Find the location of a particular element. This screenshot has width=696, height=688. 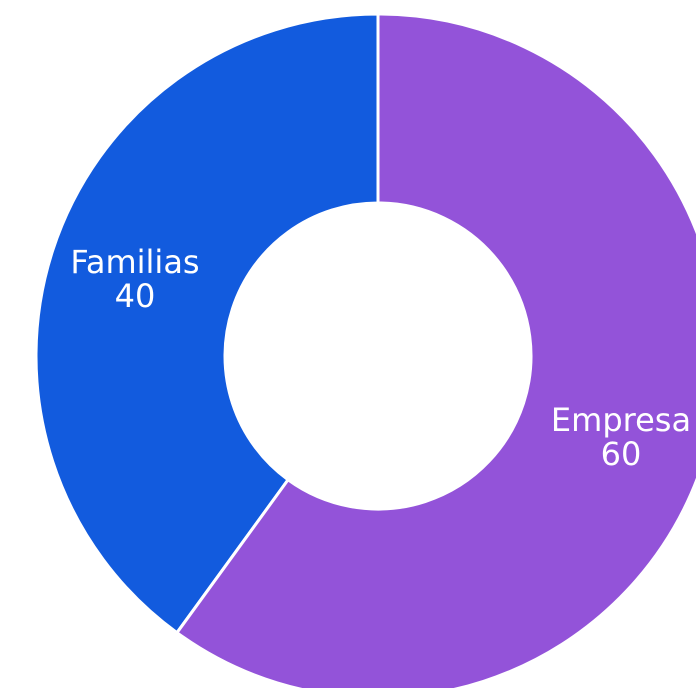

slice-label-empresa: Empresa is located at coordinates (621, 420).